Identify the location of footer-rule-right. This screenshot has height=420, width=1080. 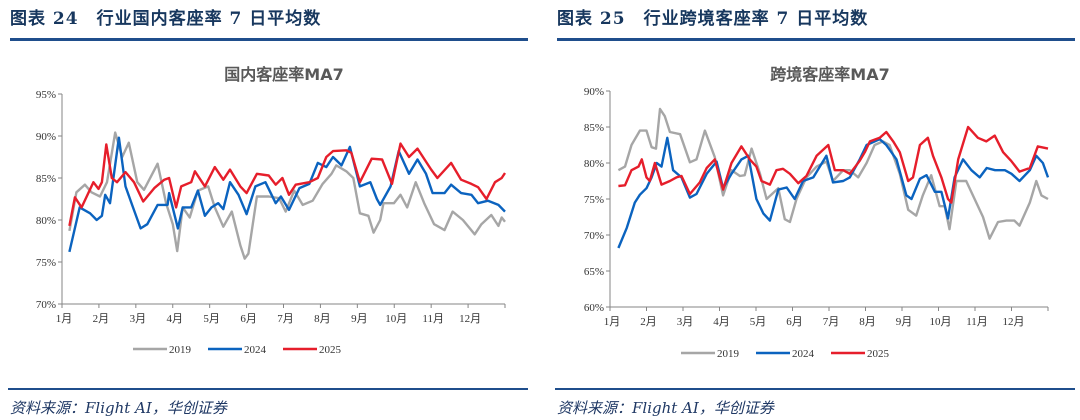
(815, 389).